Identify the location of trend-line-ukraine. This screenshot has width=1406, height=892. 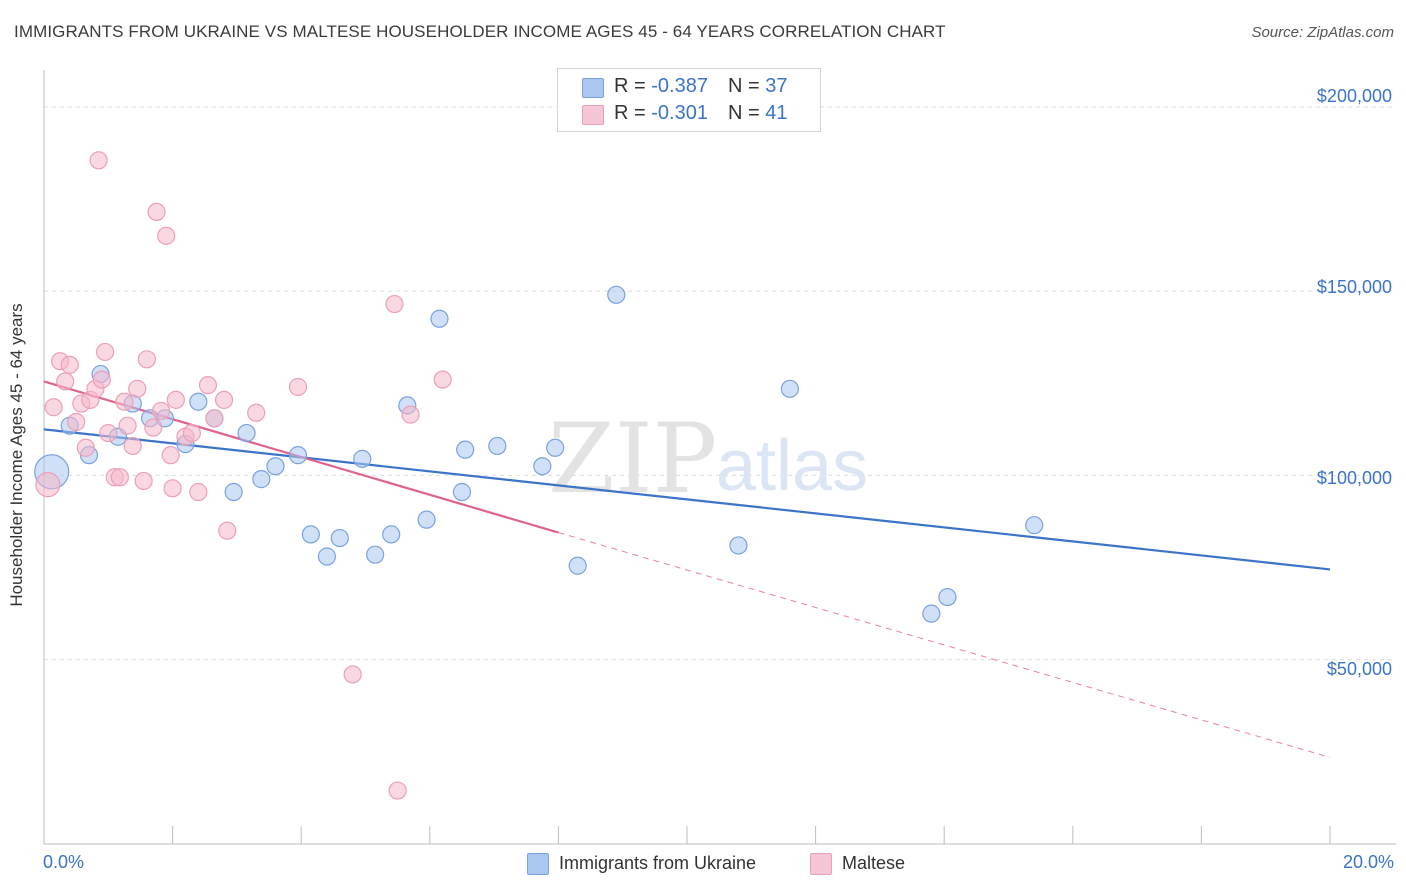
(687, 499).